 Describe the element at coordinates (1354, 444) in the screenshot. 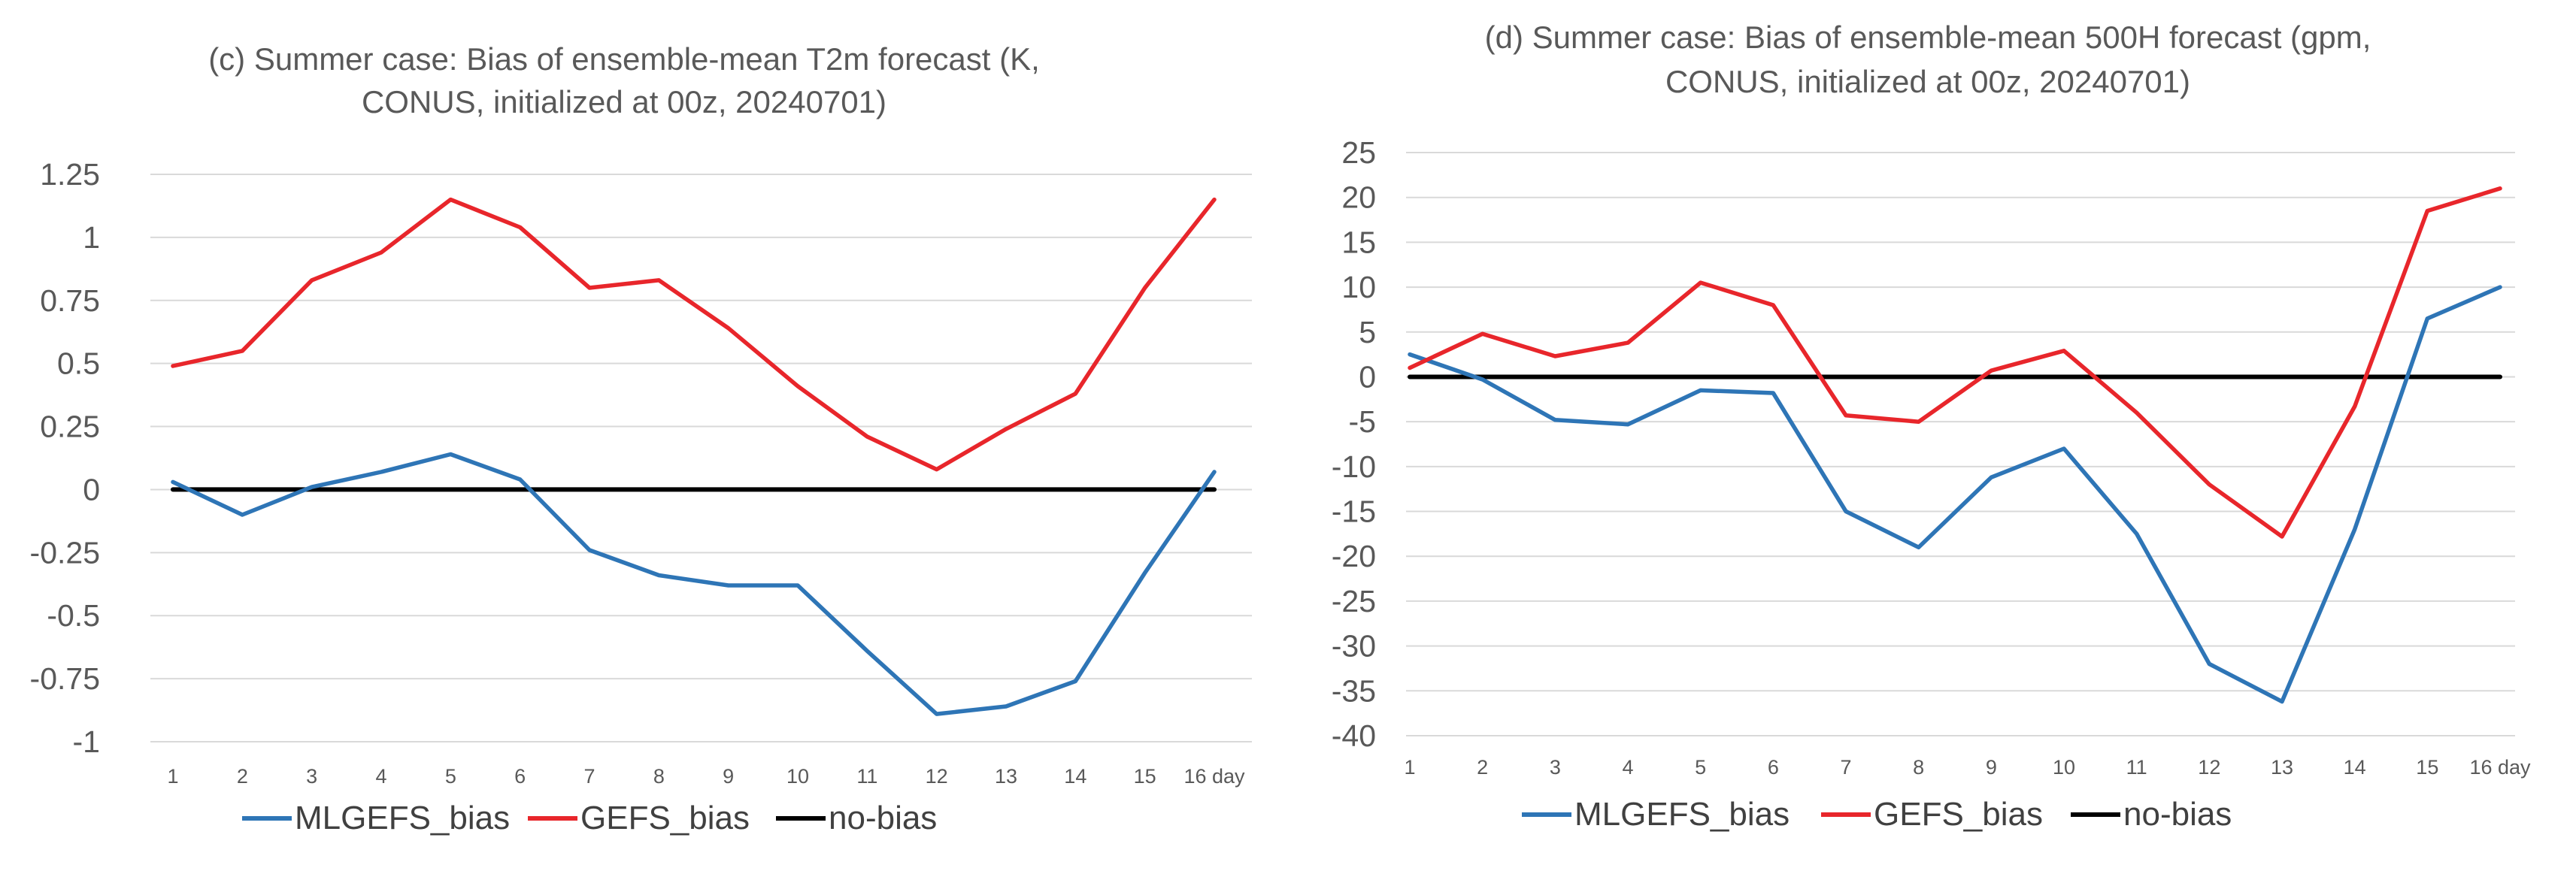

I see `chart-d-y-axis: 25 20 15 10 5 0 -5 -10 -15 -20 -25 -30 -35 -40` at that location.